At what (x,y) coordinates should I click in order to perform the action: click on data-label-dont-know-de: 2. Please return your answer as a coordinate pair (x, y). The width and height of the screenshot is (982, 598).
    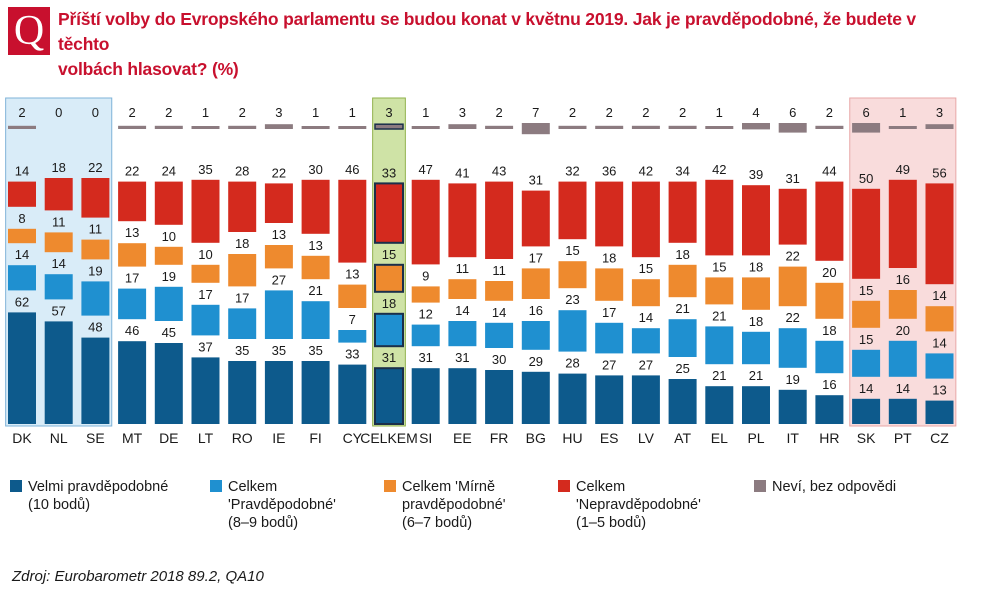
    Looking at the image, I should click on (168, 112).